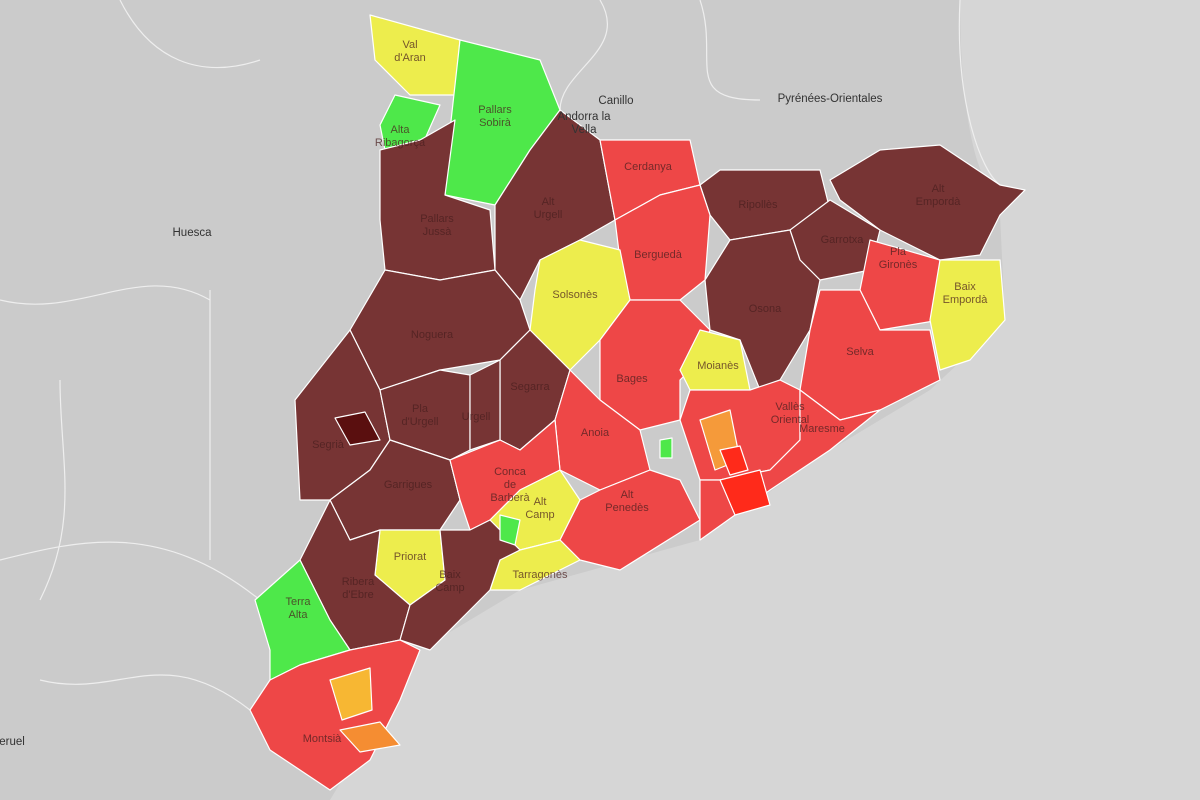  I want to click on region-label-line: Garrigues, so click(408, 485).